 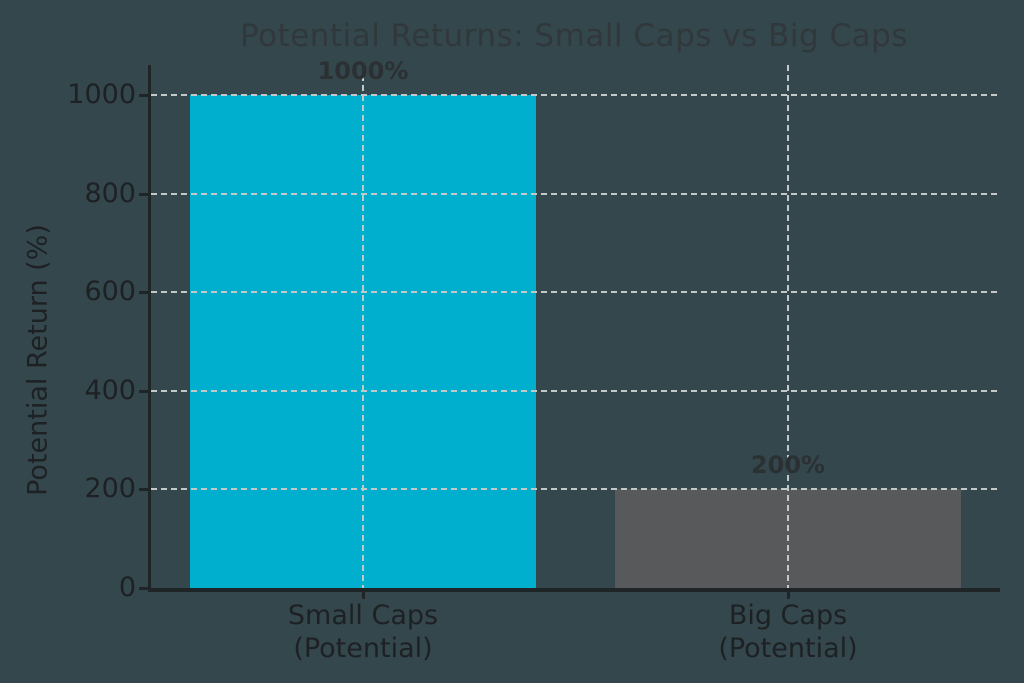 What do you see at coordinates (110, 193) in the screenshot?
I see `y-tick-label-800: 800` at bounding box center [110, 193].